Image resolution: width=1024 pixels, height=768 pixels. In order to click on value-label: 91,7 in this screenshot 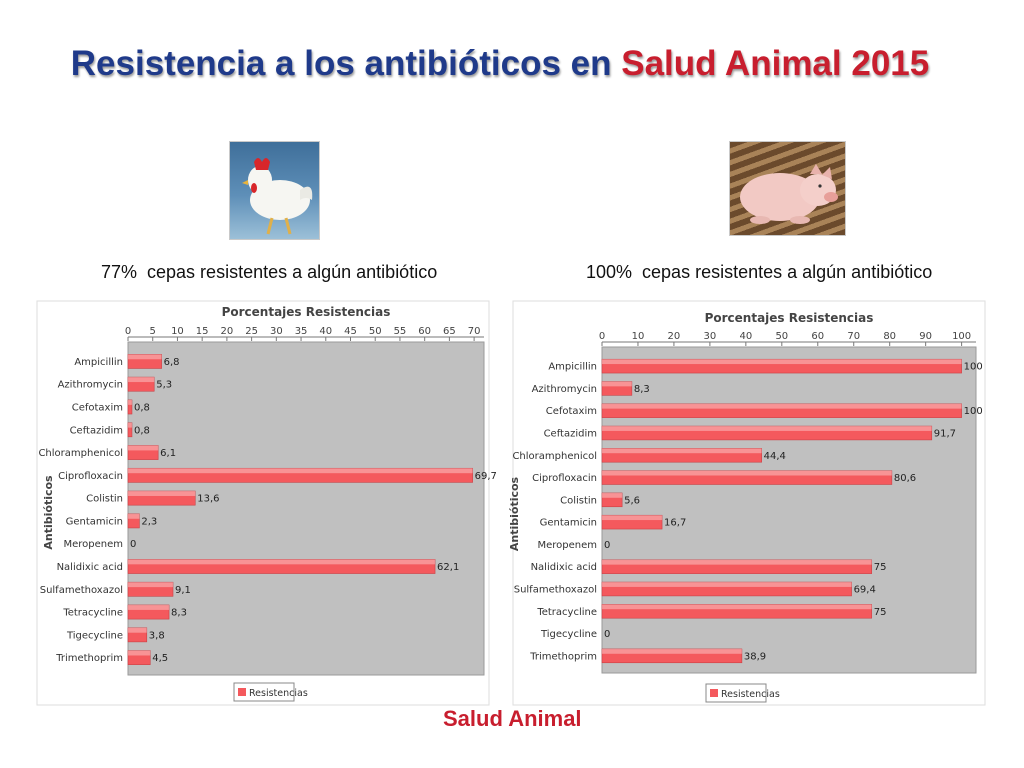, I will do `click(945, 434)`.